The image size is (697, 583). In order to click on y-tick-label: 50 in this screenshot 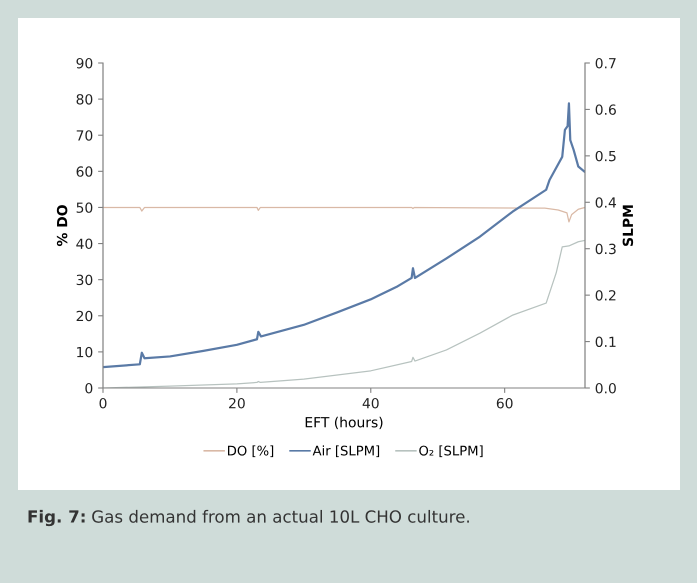, I will do `click(84, 207)`.